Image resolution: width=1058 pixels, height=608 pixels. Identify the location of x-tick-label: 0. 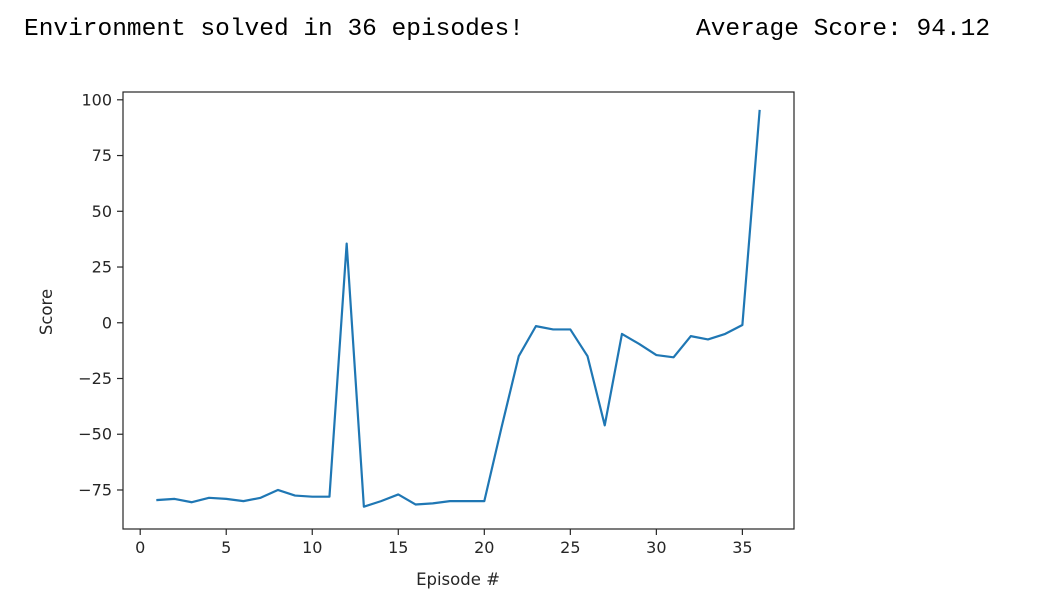
(140, 547).